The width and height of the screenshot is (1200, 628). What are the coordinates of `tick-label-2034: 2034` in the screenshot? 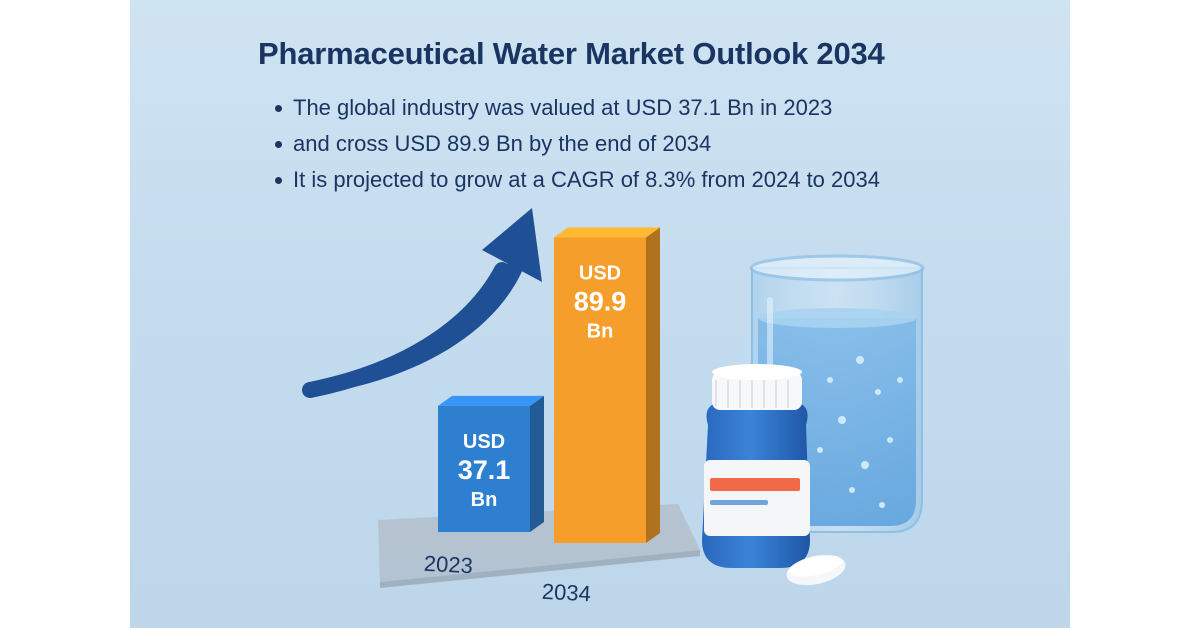 It's located at (566, 593).